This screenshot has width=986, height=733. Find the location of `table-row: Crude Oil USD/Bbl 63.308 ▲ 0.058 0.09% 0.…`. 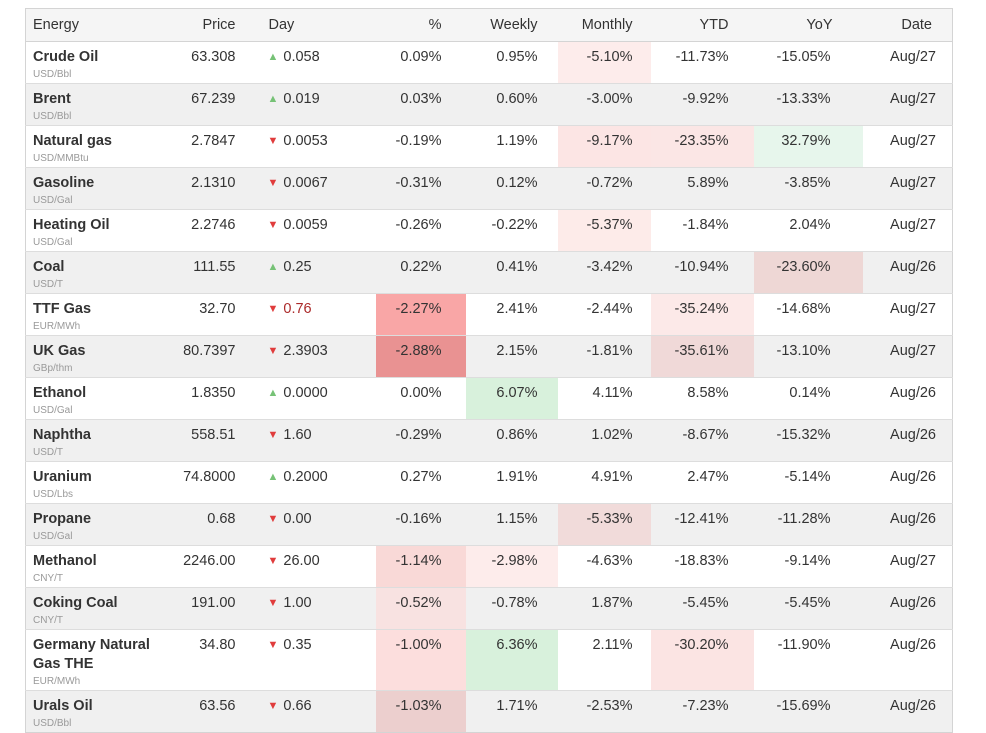

table-row: Crude Oil USD/Bbl 63.308 ▲ 0.058 0.09% 0.… is located at coordinates (489, 62).